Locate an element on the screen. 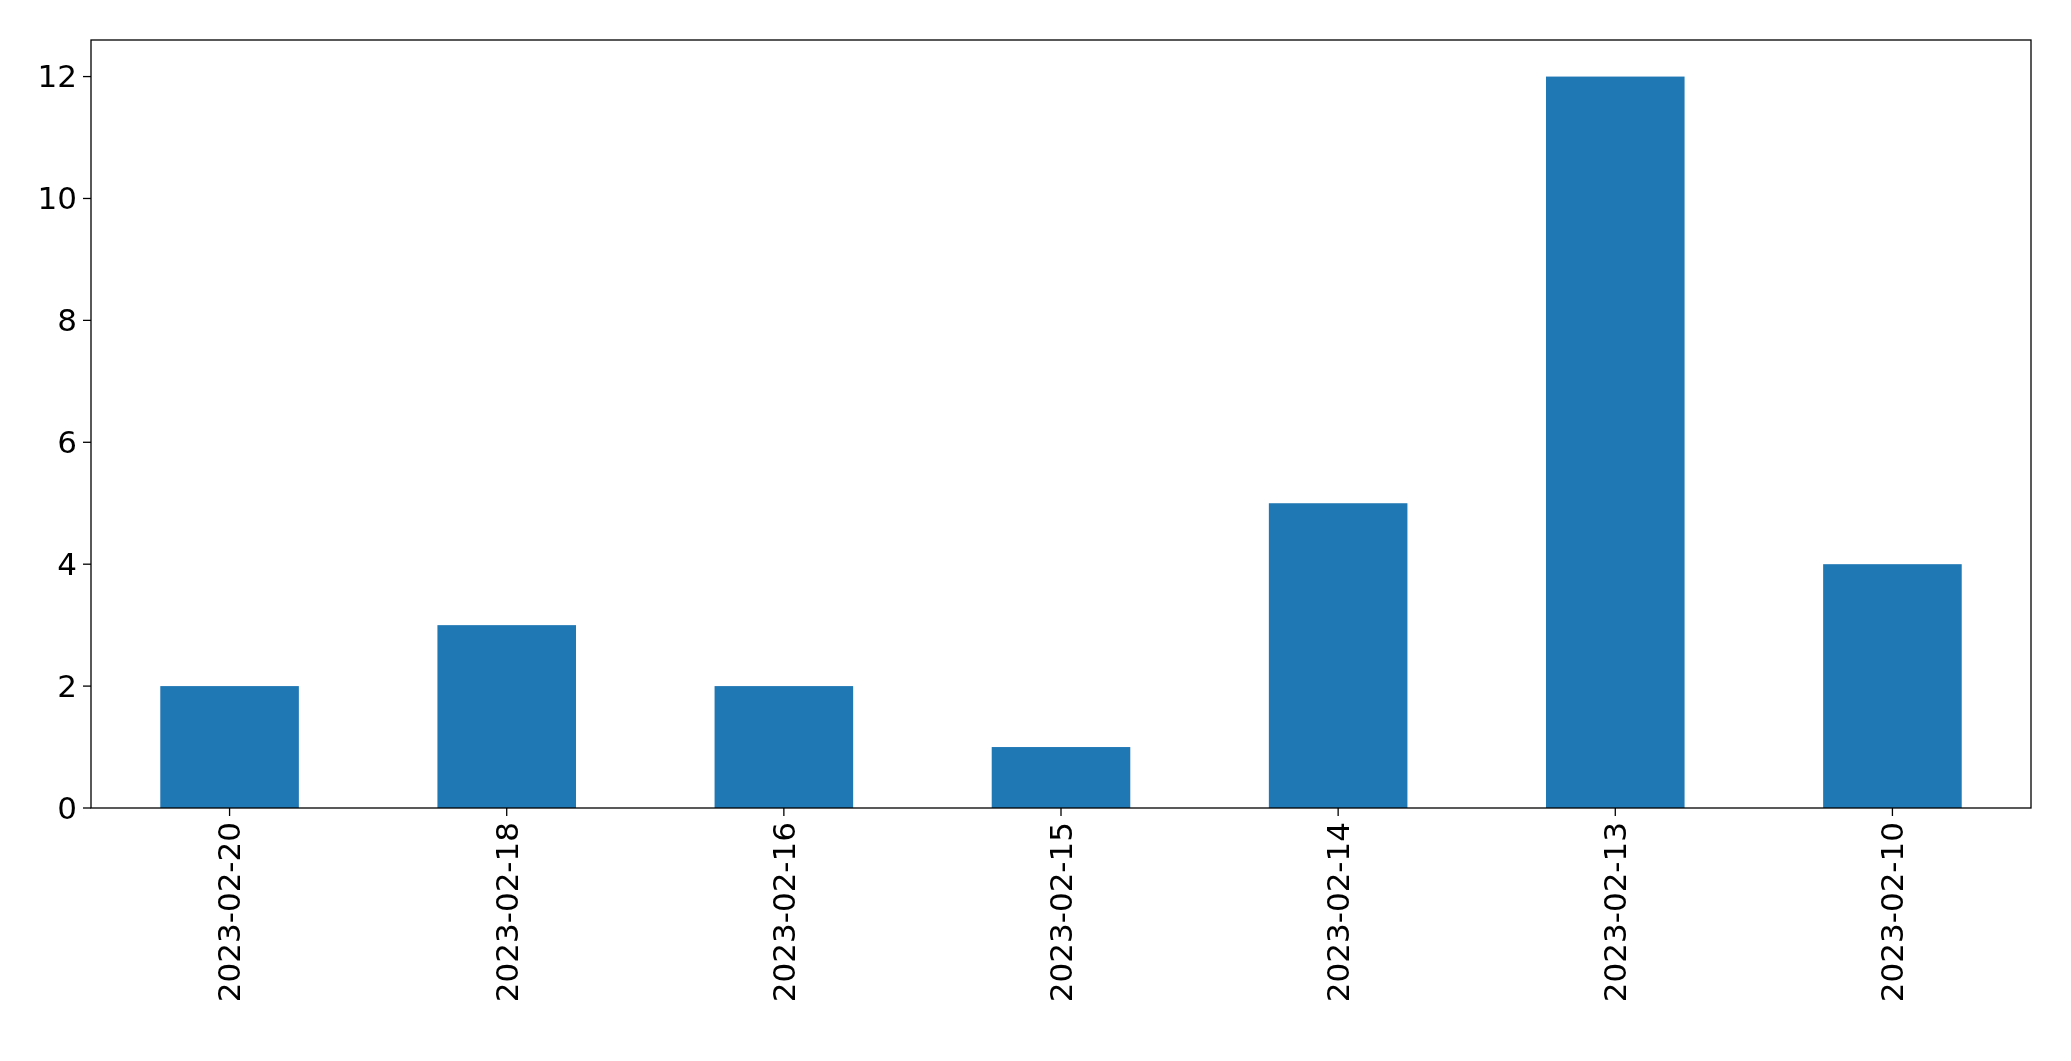 The image size is (2071, 1061). y-tick-label: 8 is located at coordinates (67, 320).